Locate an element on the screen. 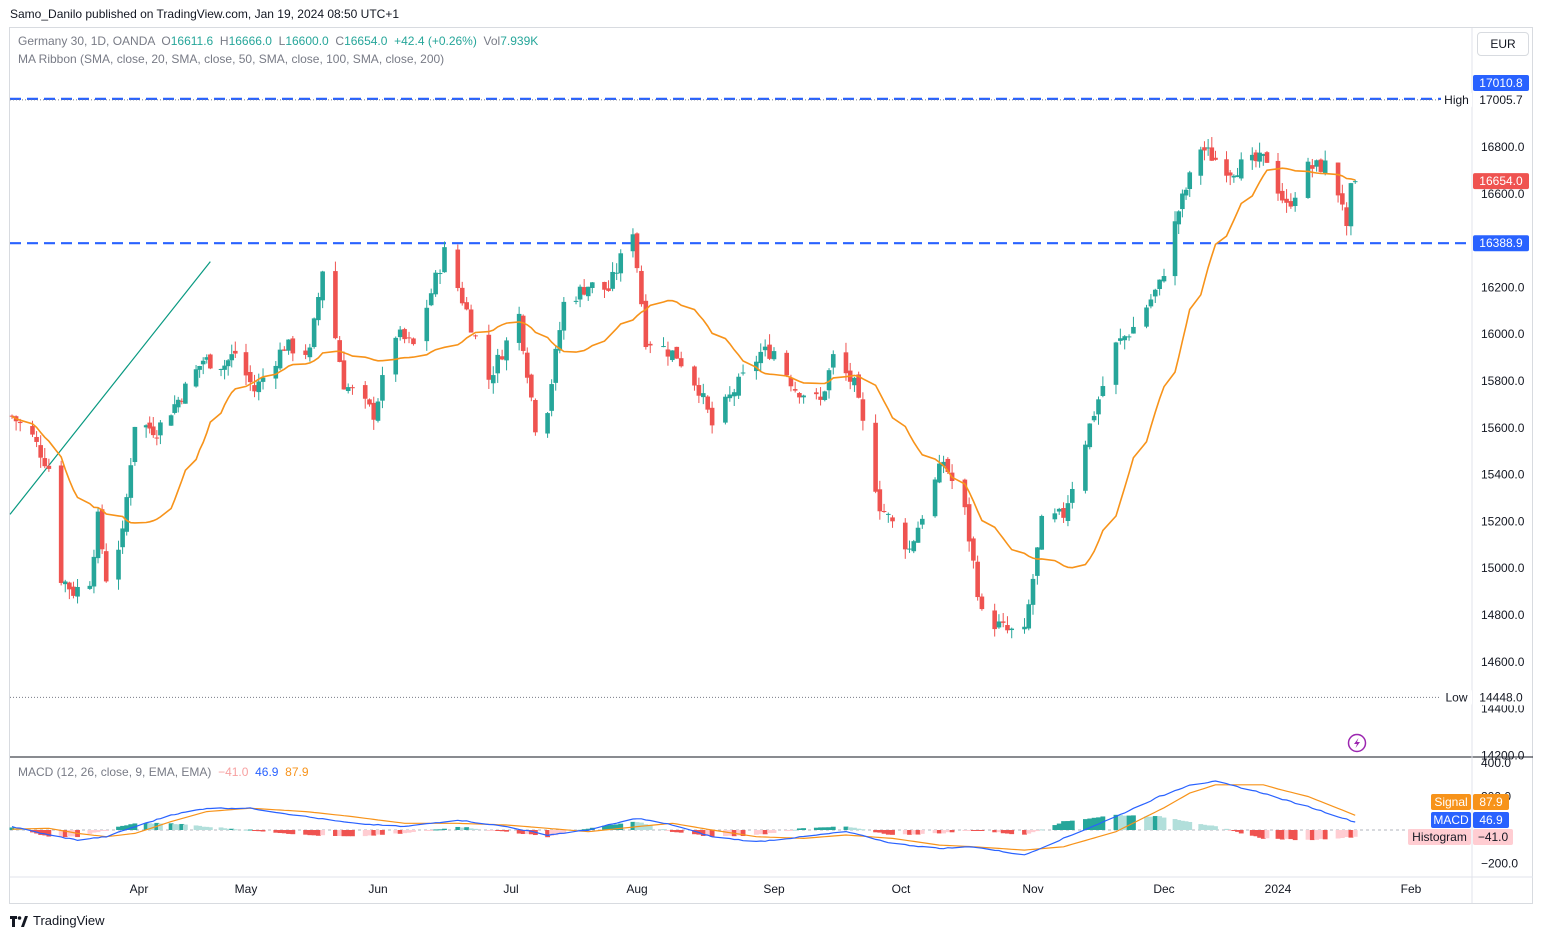 The image size is (1543, 939). symbol-name: Germany 30, 1D, OANDA is located at coordinates (86, 41).